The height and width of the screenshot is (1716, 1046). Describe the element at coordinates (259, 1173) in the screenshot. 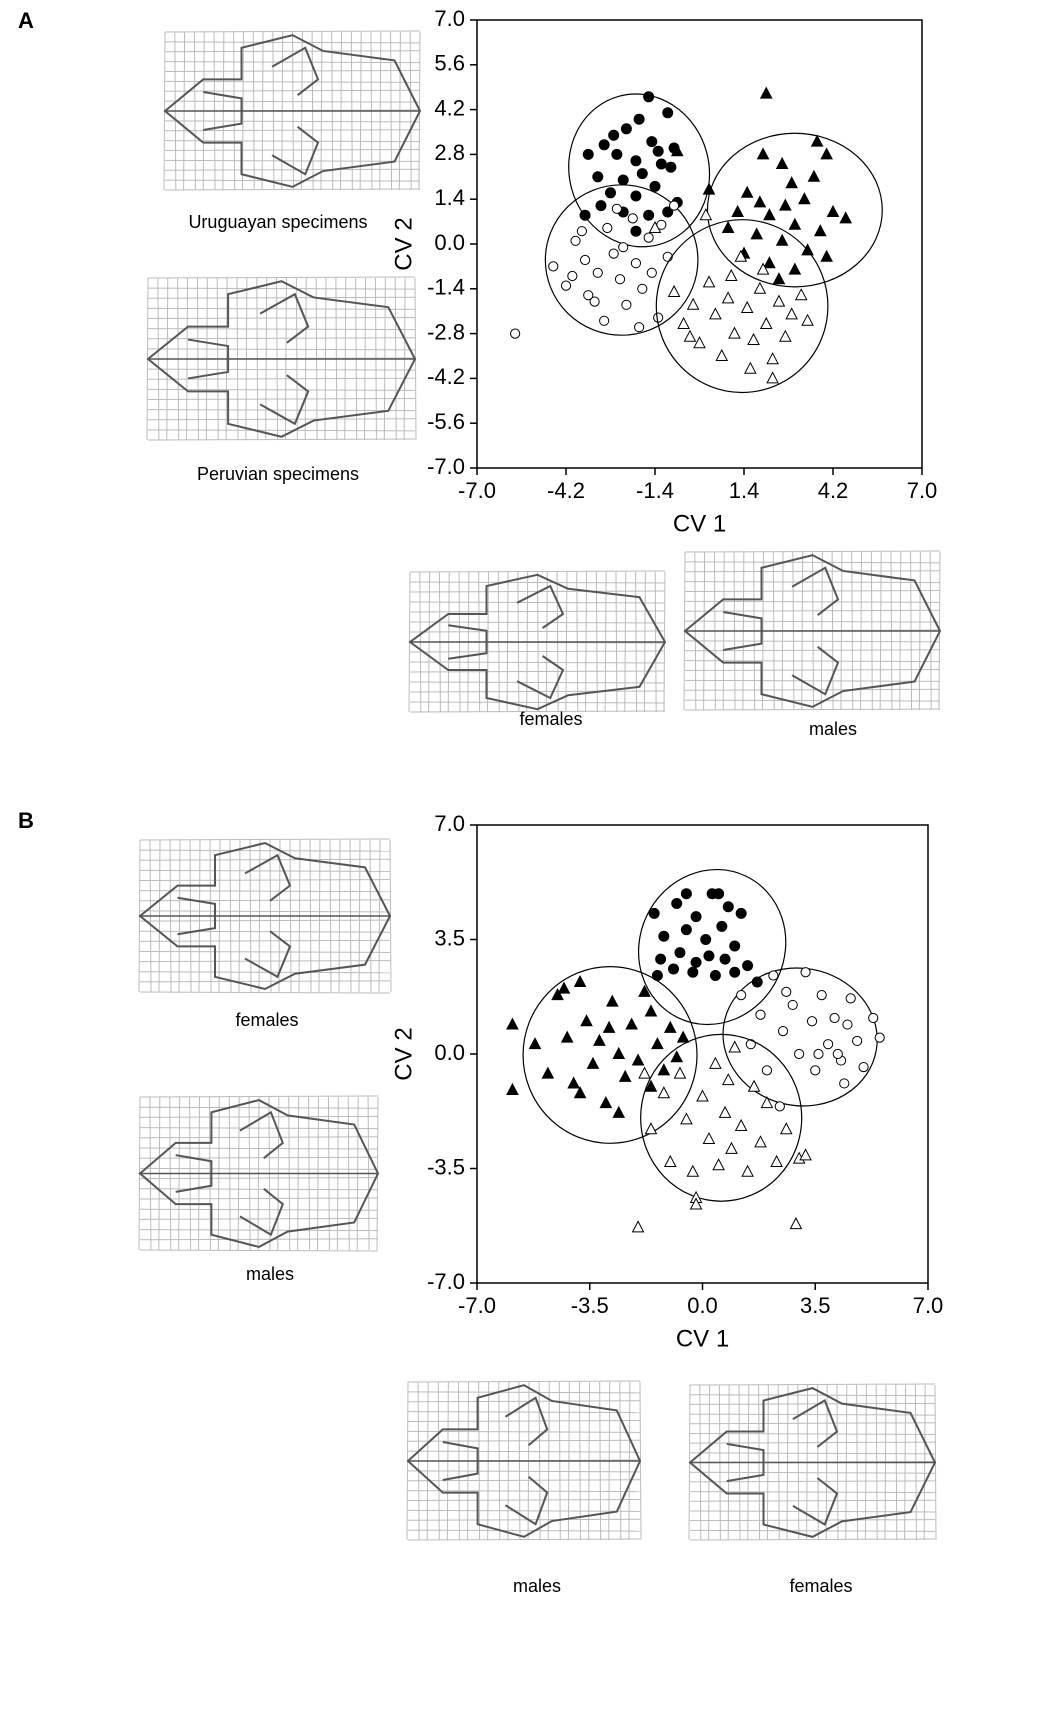

I see `deformation-grid` at that location.